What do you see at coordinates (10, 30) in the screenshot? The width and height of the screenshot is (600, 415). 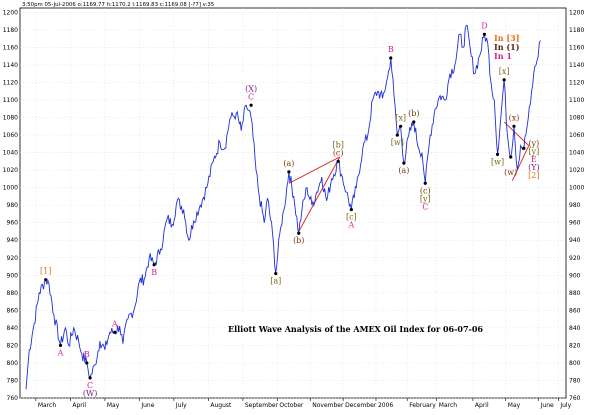 I see `y-tick-label-left: 1180` at bounding box center [10, 30].